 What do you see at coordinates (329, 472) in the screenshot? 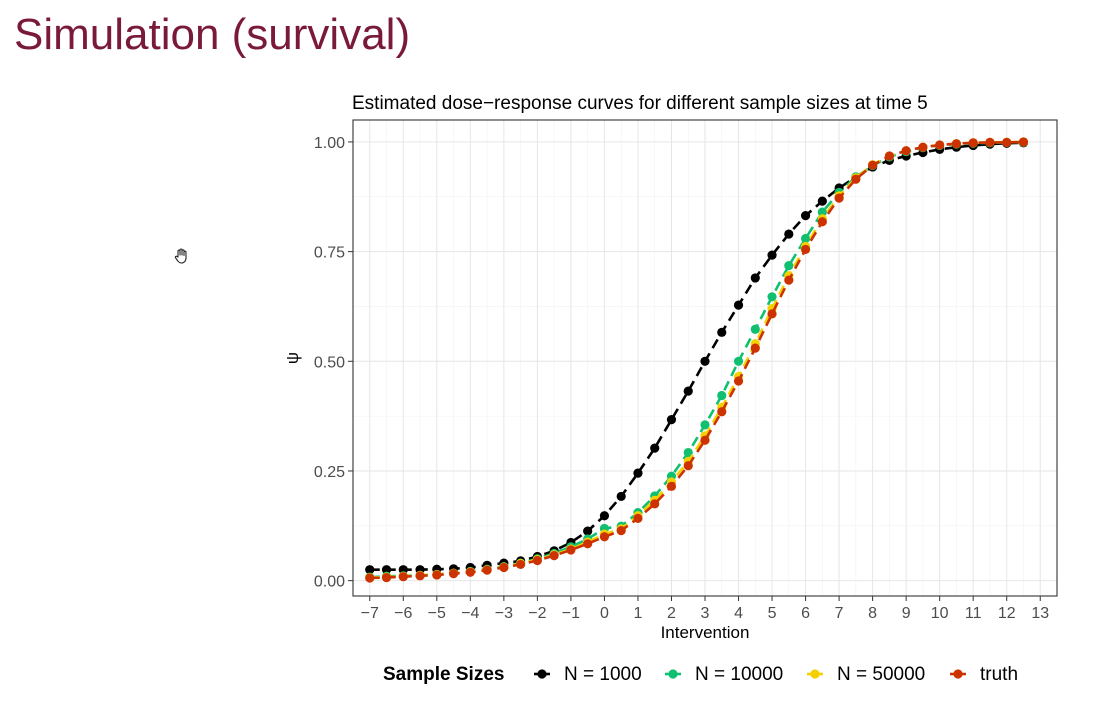
I see `y-tick-label: 0.25` at bounding box center [329, 472].